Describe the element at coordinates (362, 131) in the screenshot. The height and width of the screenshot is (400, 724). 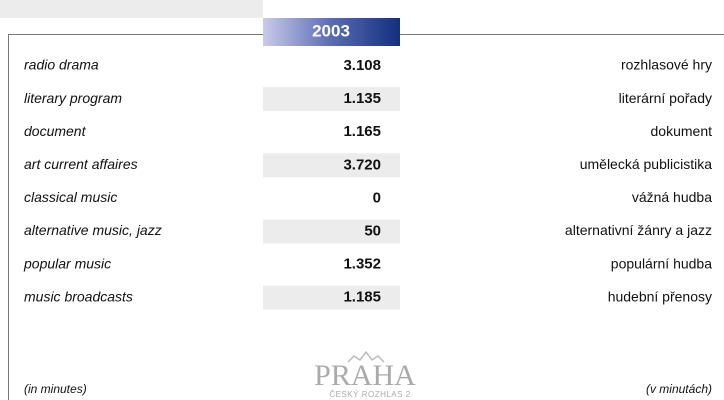
I see `value: 1.165` at that location.